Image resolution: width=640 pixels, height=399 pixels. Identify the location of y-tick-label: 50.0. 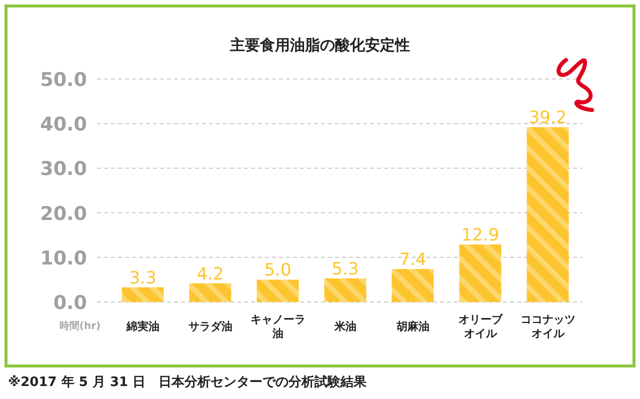
(63, 80).